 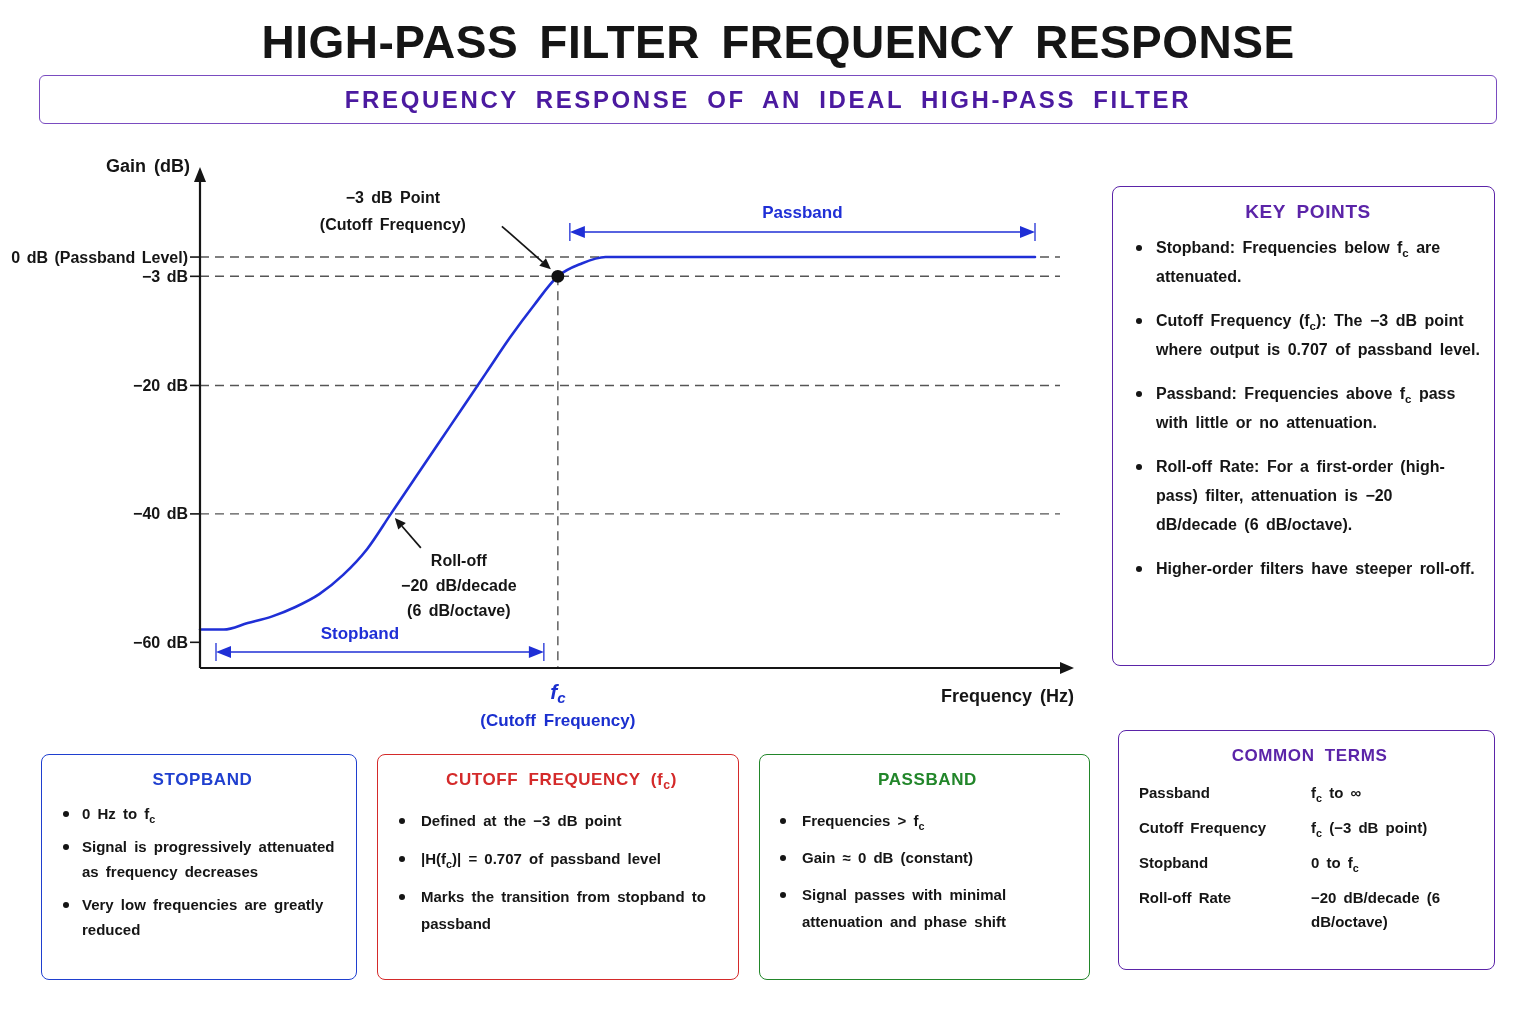 What do you see at coordinates (1007, 696) in the screenshot?
I see `x-axis-title: Frequency (Hz)` at bounding box center [1007, 696].